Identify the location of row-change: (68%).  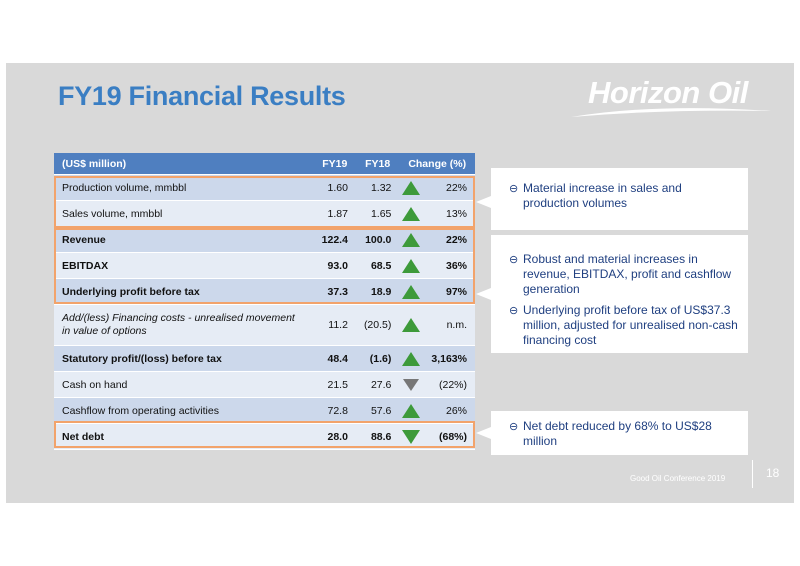
(449, 436).